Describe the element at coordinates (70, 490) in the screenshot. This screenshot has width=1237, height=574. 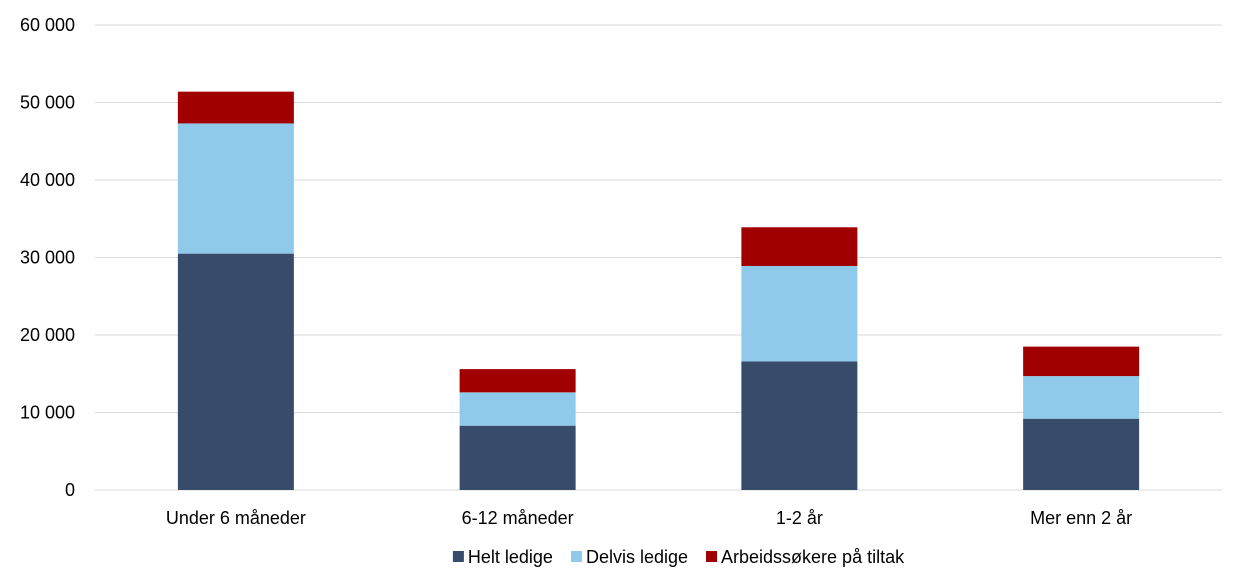
I see `y-tick-label: 0` at that location.